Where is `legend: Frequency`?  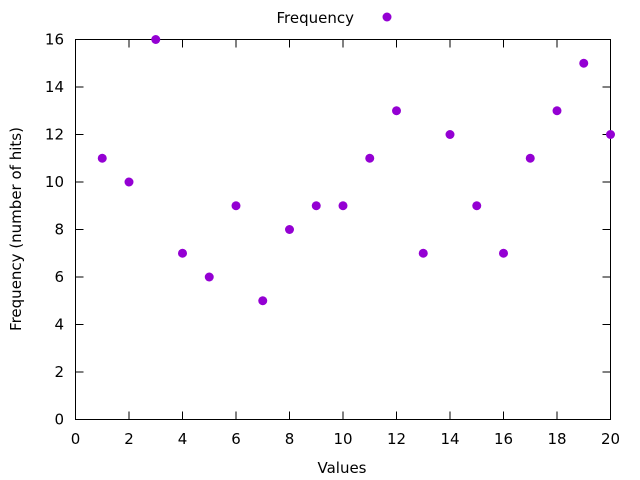 legend: Frequency is located at coordinates (334, 18).